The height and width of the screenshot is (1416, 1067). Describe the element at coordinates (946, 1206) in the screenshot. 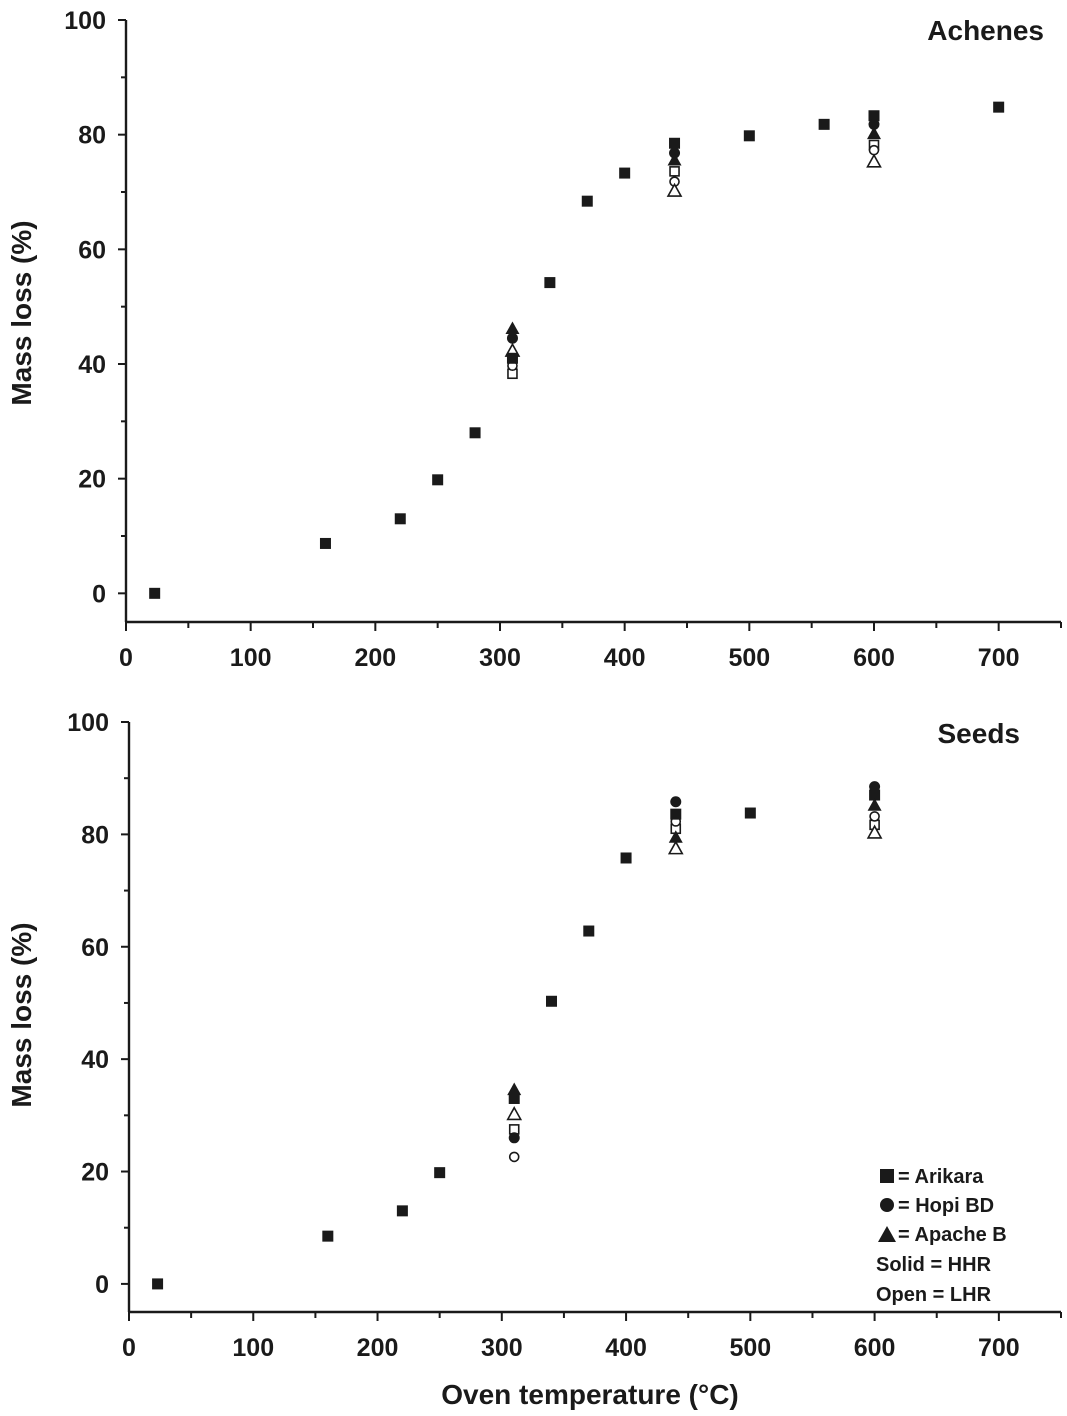

I see `legend-hopi-bd: = Hopi BD` at that location.